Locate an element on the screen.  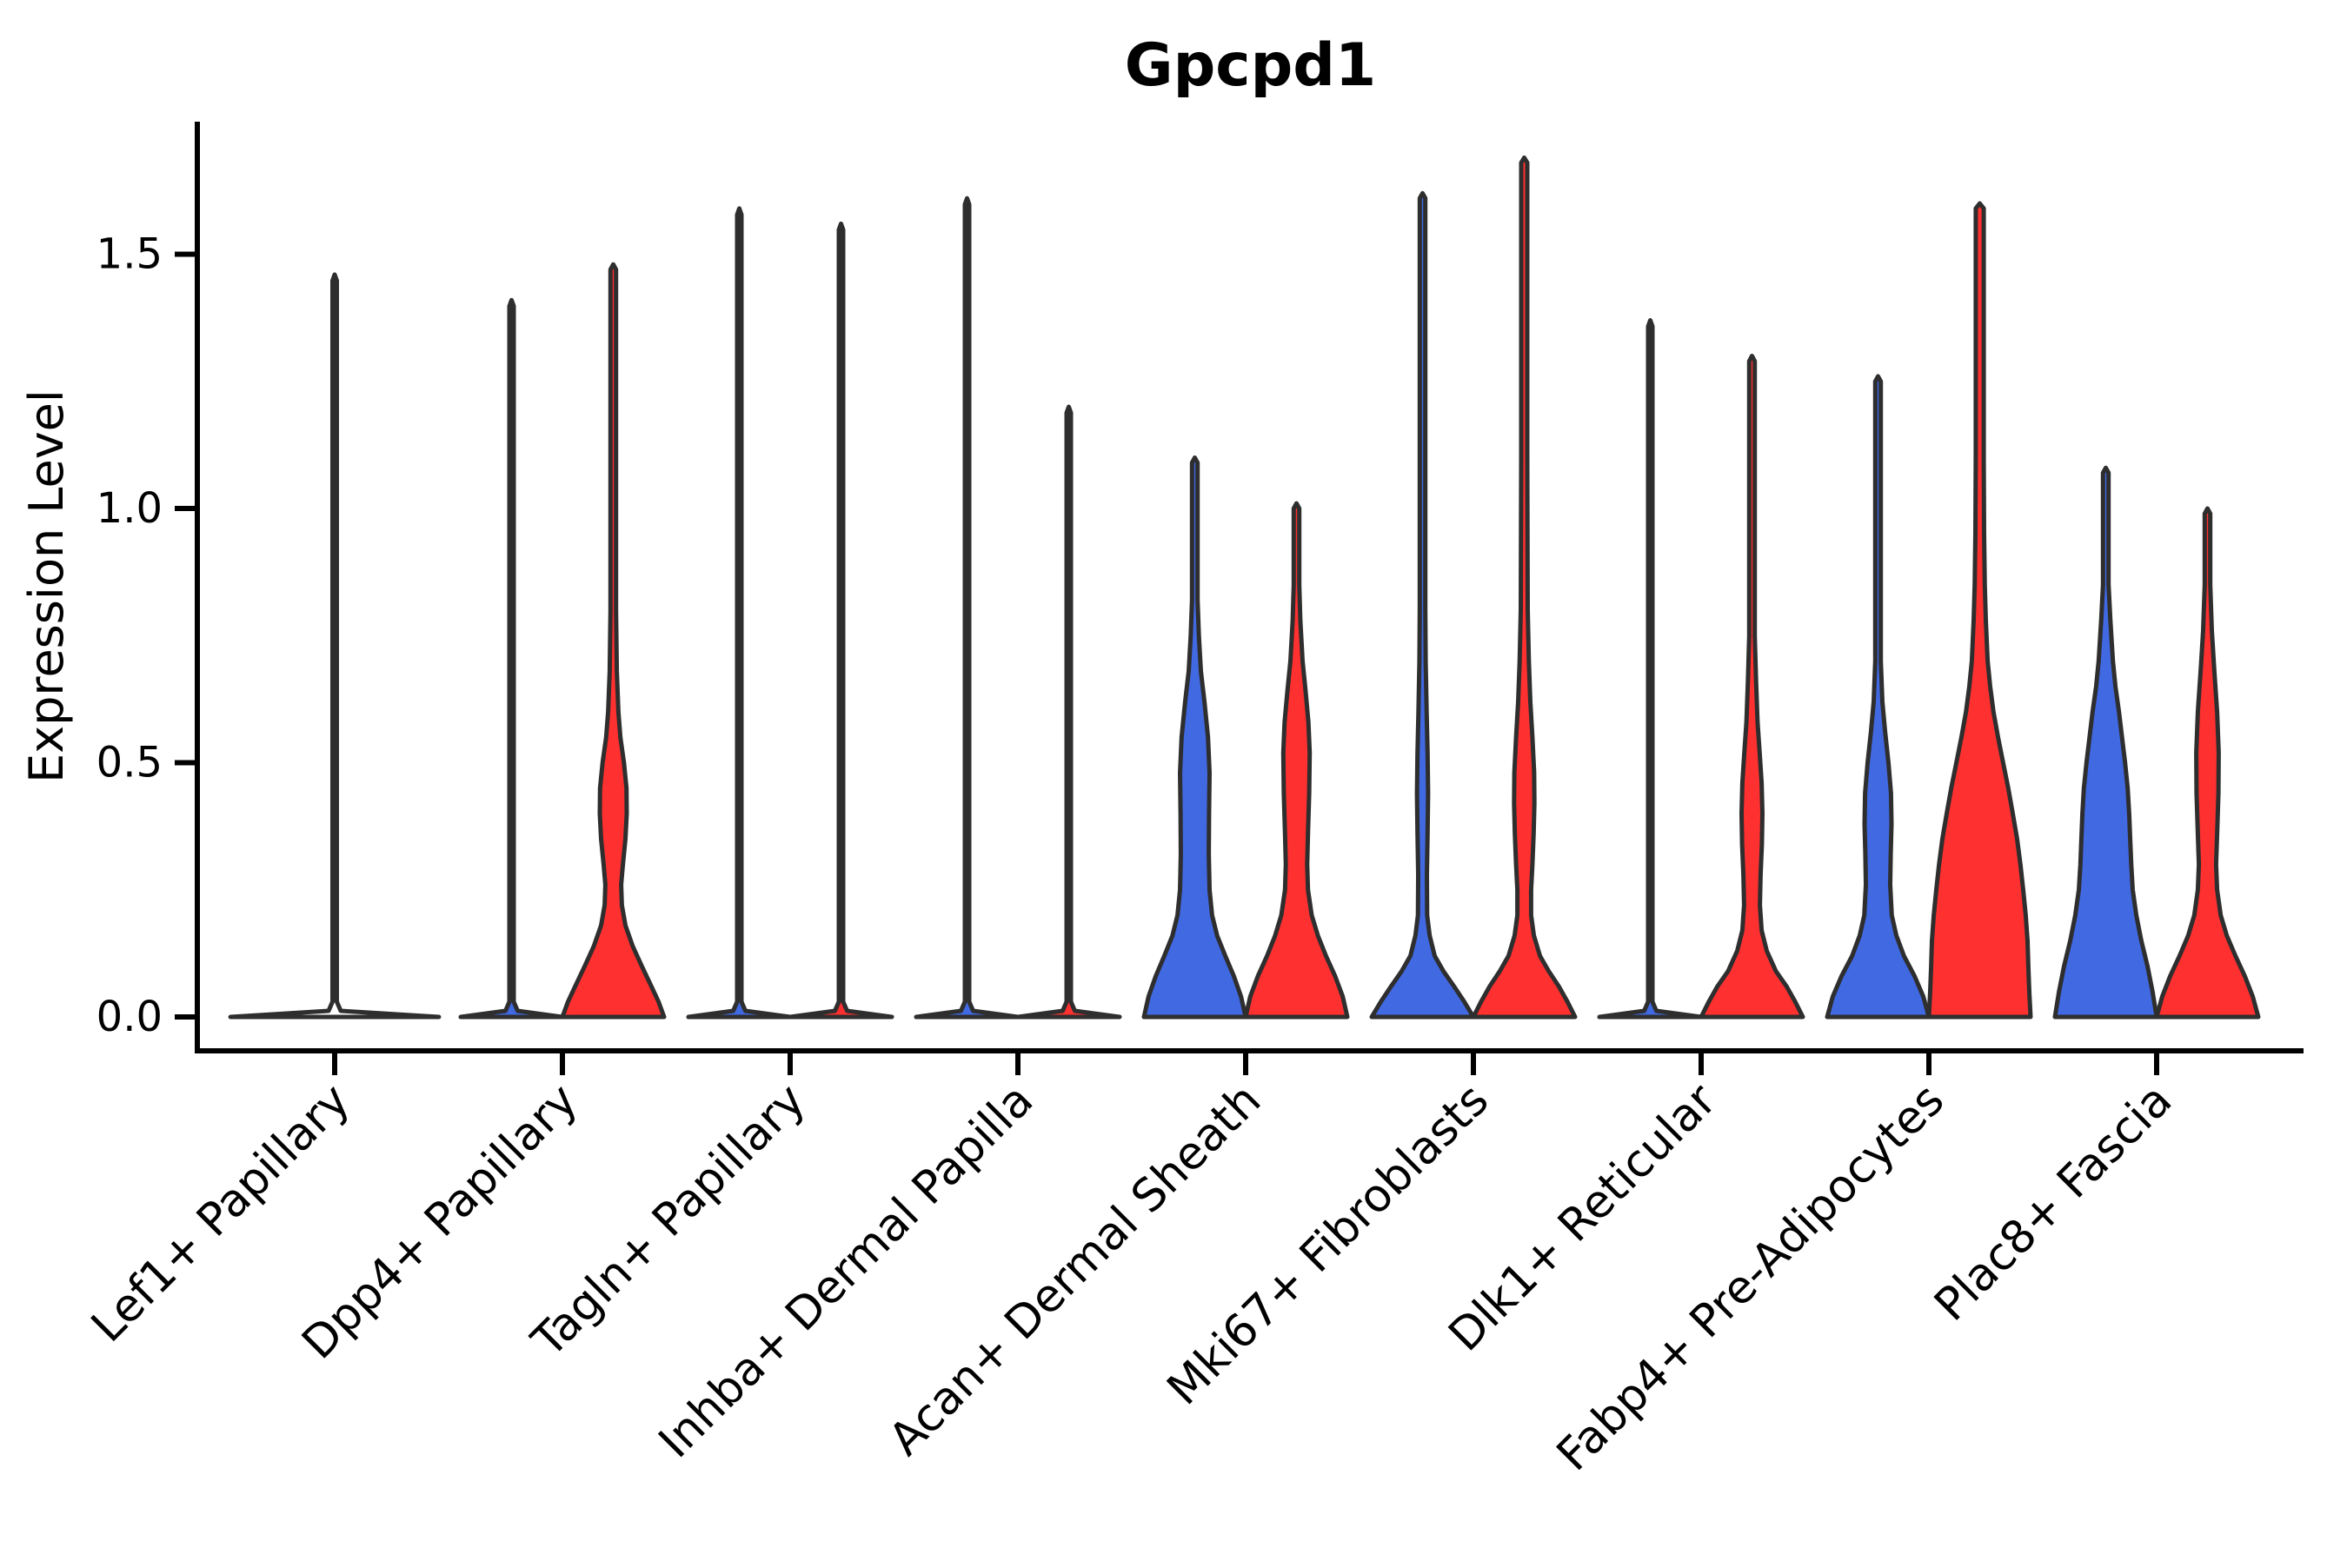
violin-5-red is located at coordinates (1524, 587).